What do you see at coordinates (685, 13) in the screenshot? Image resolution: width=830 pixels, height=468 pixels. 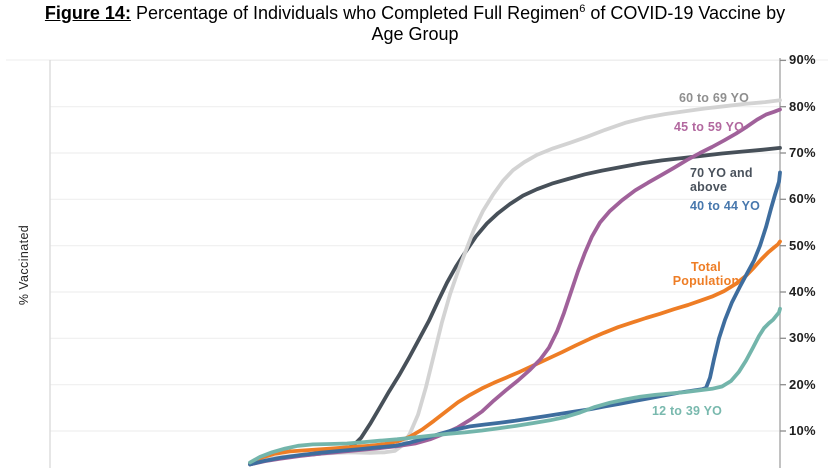 I see `figure-title-text-tail: of COVID-19 Vaccine by` at bounding box center [685, 13].